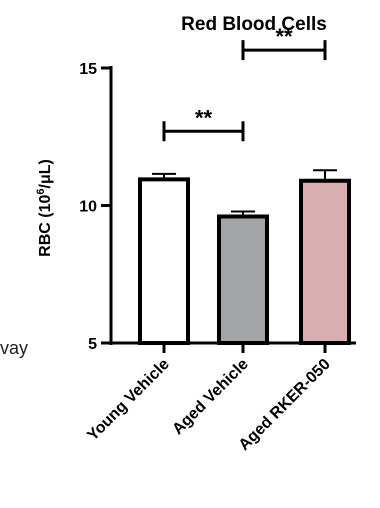  What do you see at coordinates (14, 348) in the screenshot?
I see `cropped-side-text: vay` at bounding box center [14, 348].